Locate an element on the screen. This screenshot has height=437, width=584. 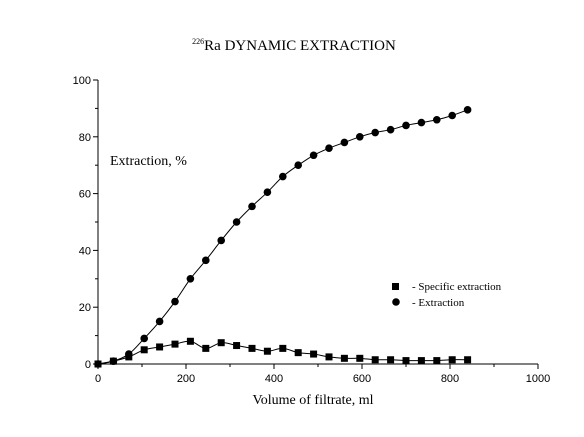
x-tick-label-600: 600 is located at coordinates (362, 379).